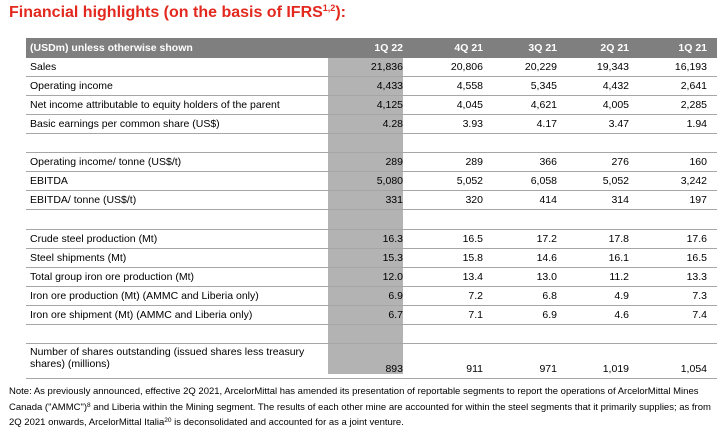 This screenshot has width=727, height=430. I want to click on value-cell: 20,229, so click(540, 67).